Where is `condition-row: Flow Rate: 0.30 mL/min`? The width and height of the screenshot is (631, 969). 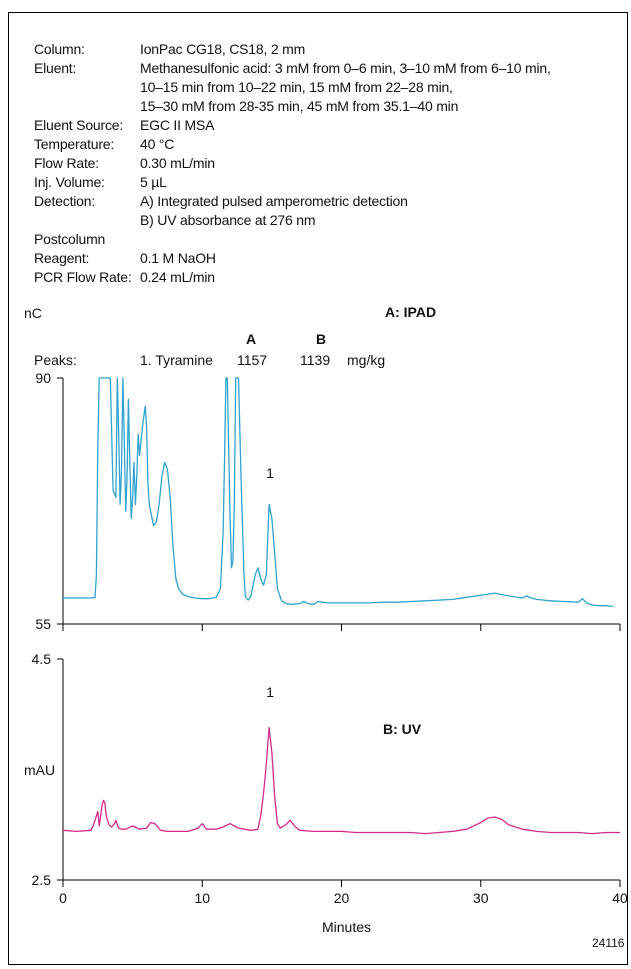
condition-row: Flow Rate: 0.30 mL/min is located at coordinates (292, 163).